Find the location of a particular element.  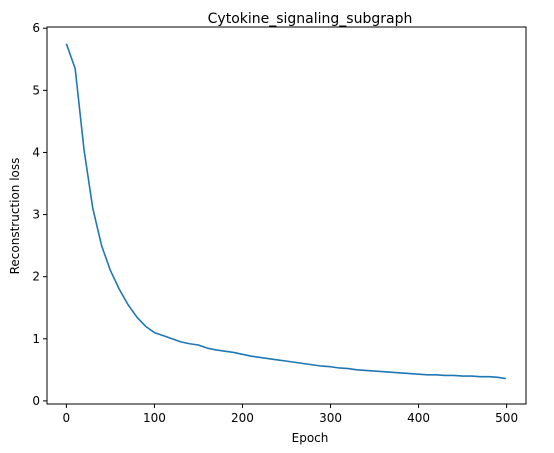

y-axis-label: Reconstruction loss is located at coordinates (15, 216).